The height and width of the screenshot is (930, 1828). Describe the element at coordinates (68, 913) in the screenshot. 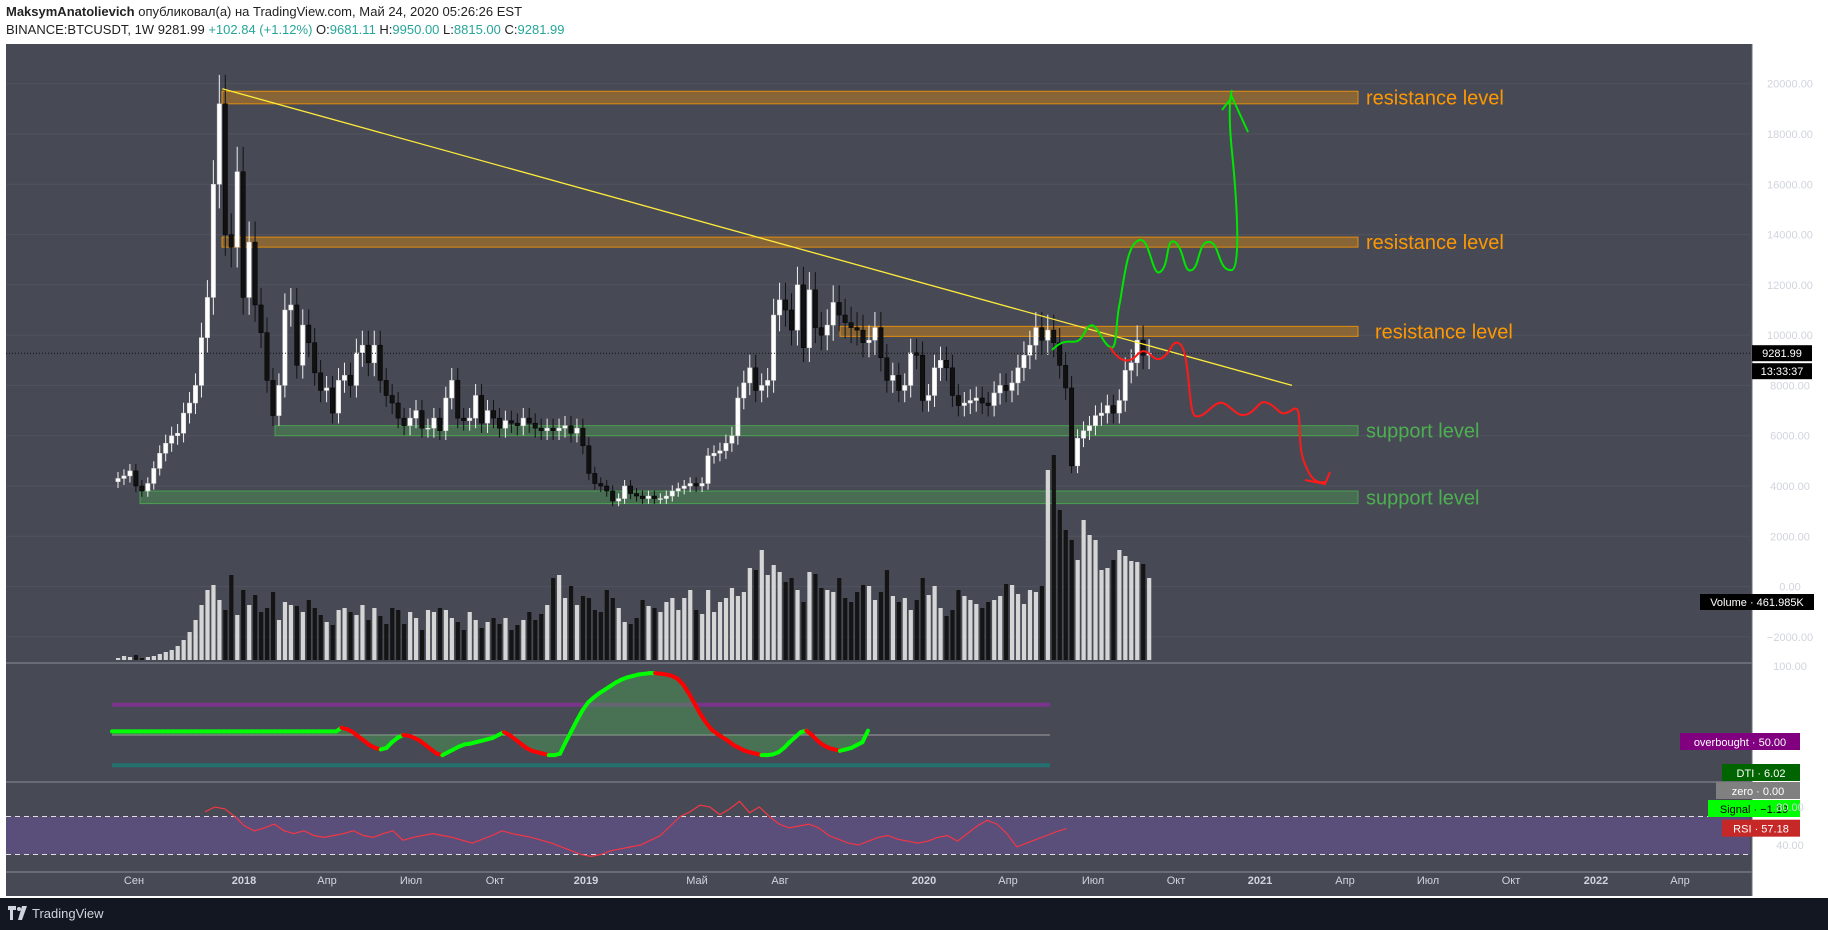

I see `tradingview-brand: TradingView` at that location.